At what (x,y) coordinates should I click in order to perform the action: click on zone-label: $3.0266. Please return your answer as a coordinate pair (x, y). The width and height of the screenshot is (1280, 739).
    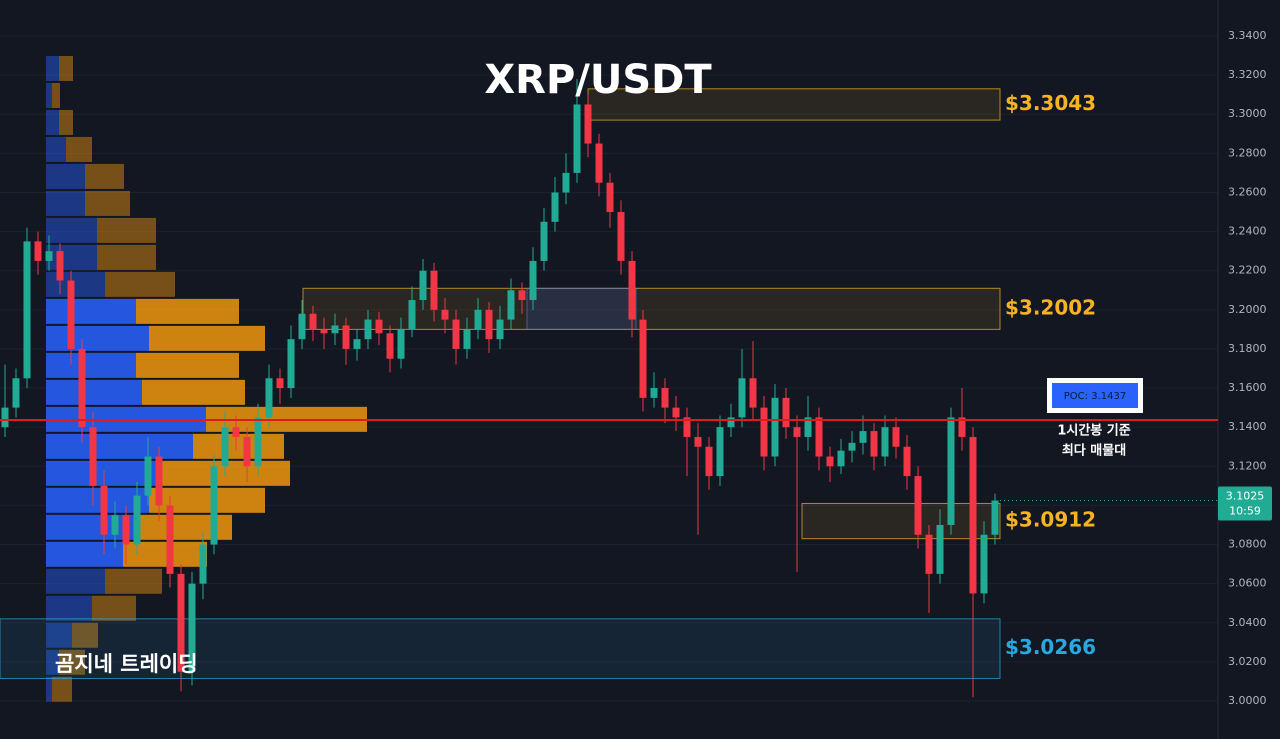
    Looking at the image, I should click on (1050, 647).